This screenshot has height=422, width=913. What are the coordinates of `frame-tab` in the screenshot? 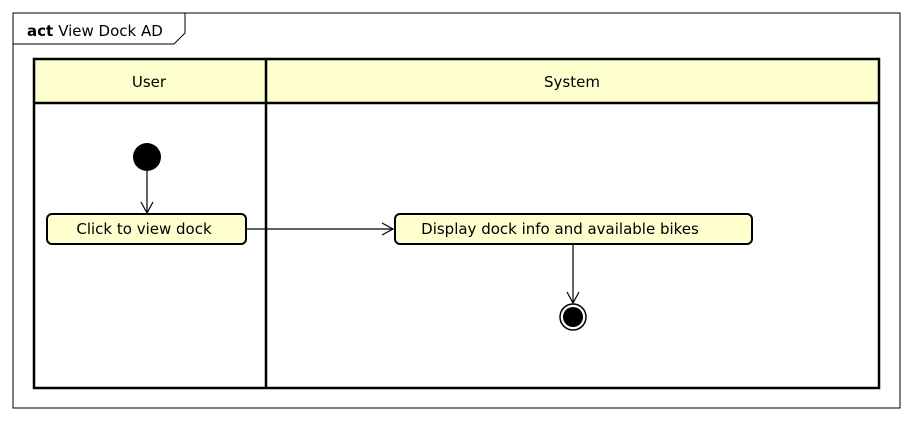 It's located at (99, 29).